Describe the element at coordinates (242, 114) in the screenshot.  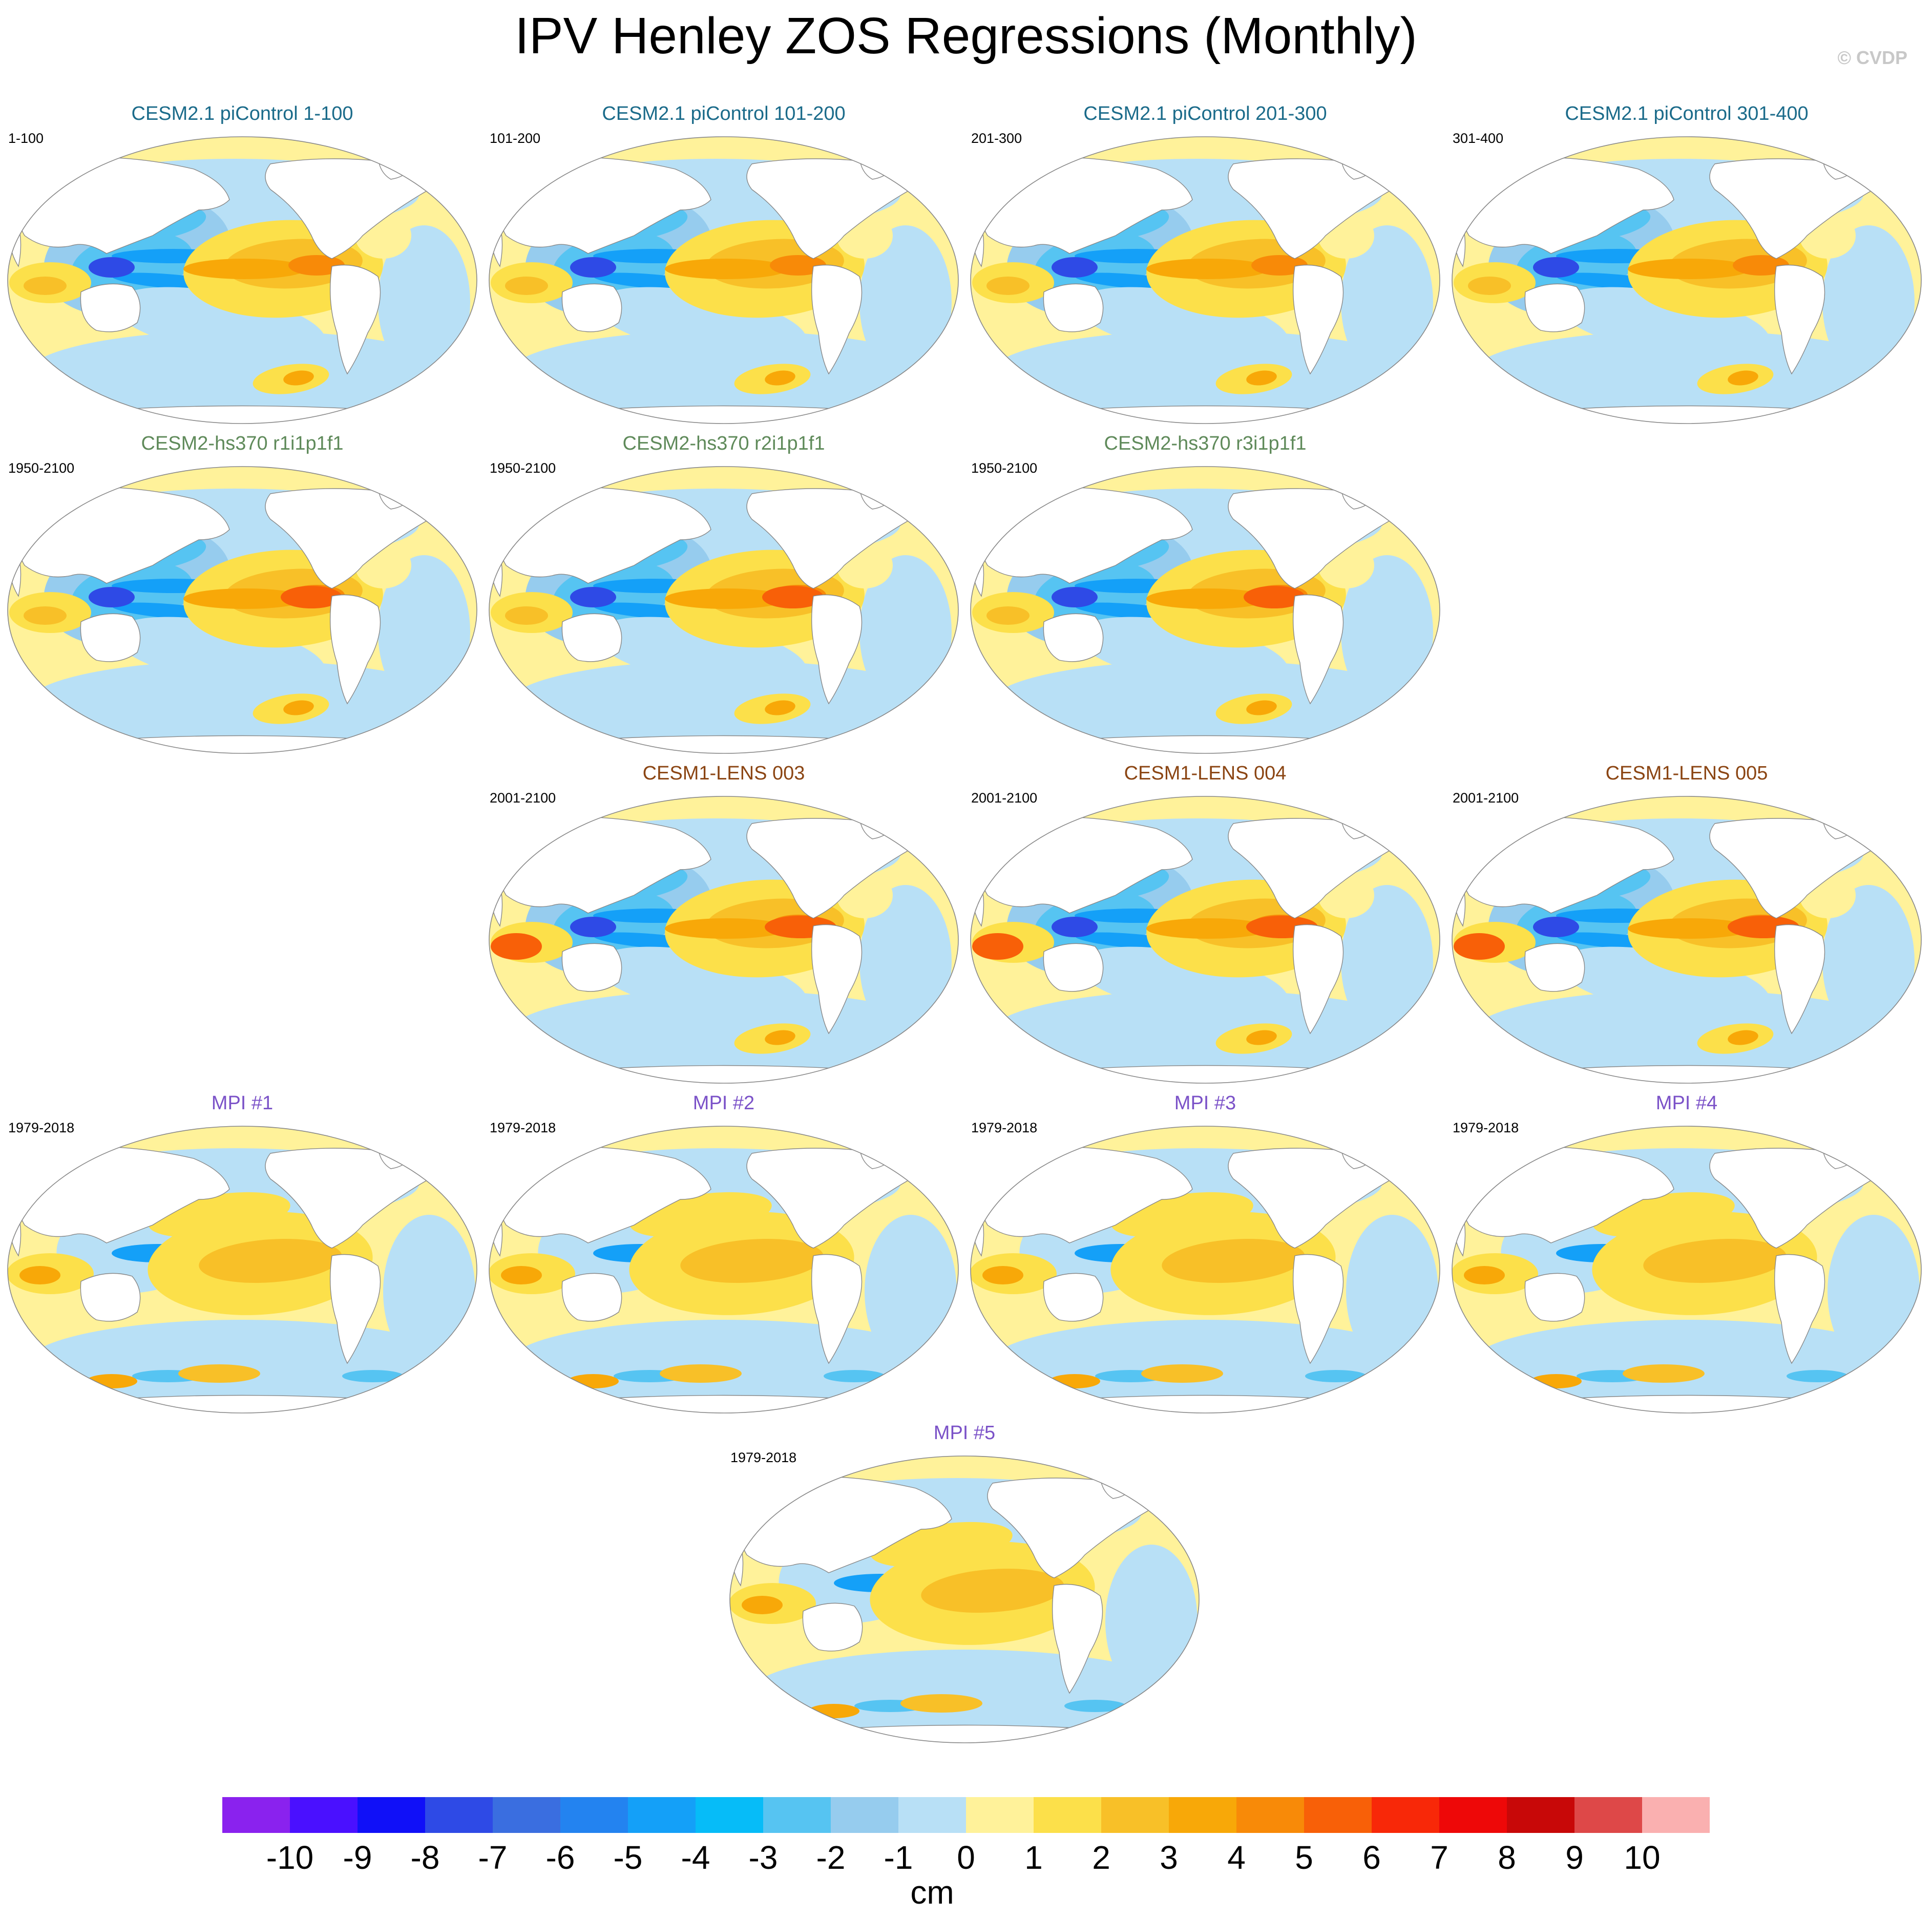
I see `panel-title: CESM2.1 piControl 1-100` at that location.